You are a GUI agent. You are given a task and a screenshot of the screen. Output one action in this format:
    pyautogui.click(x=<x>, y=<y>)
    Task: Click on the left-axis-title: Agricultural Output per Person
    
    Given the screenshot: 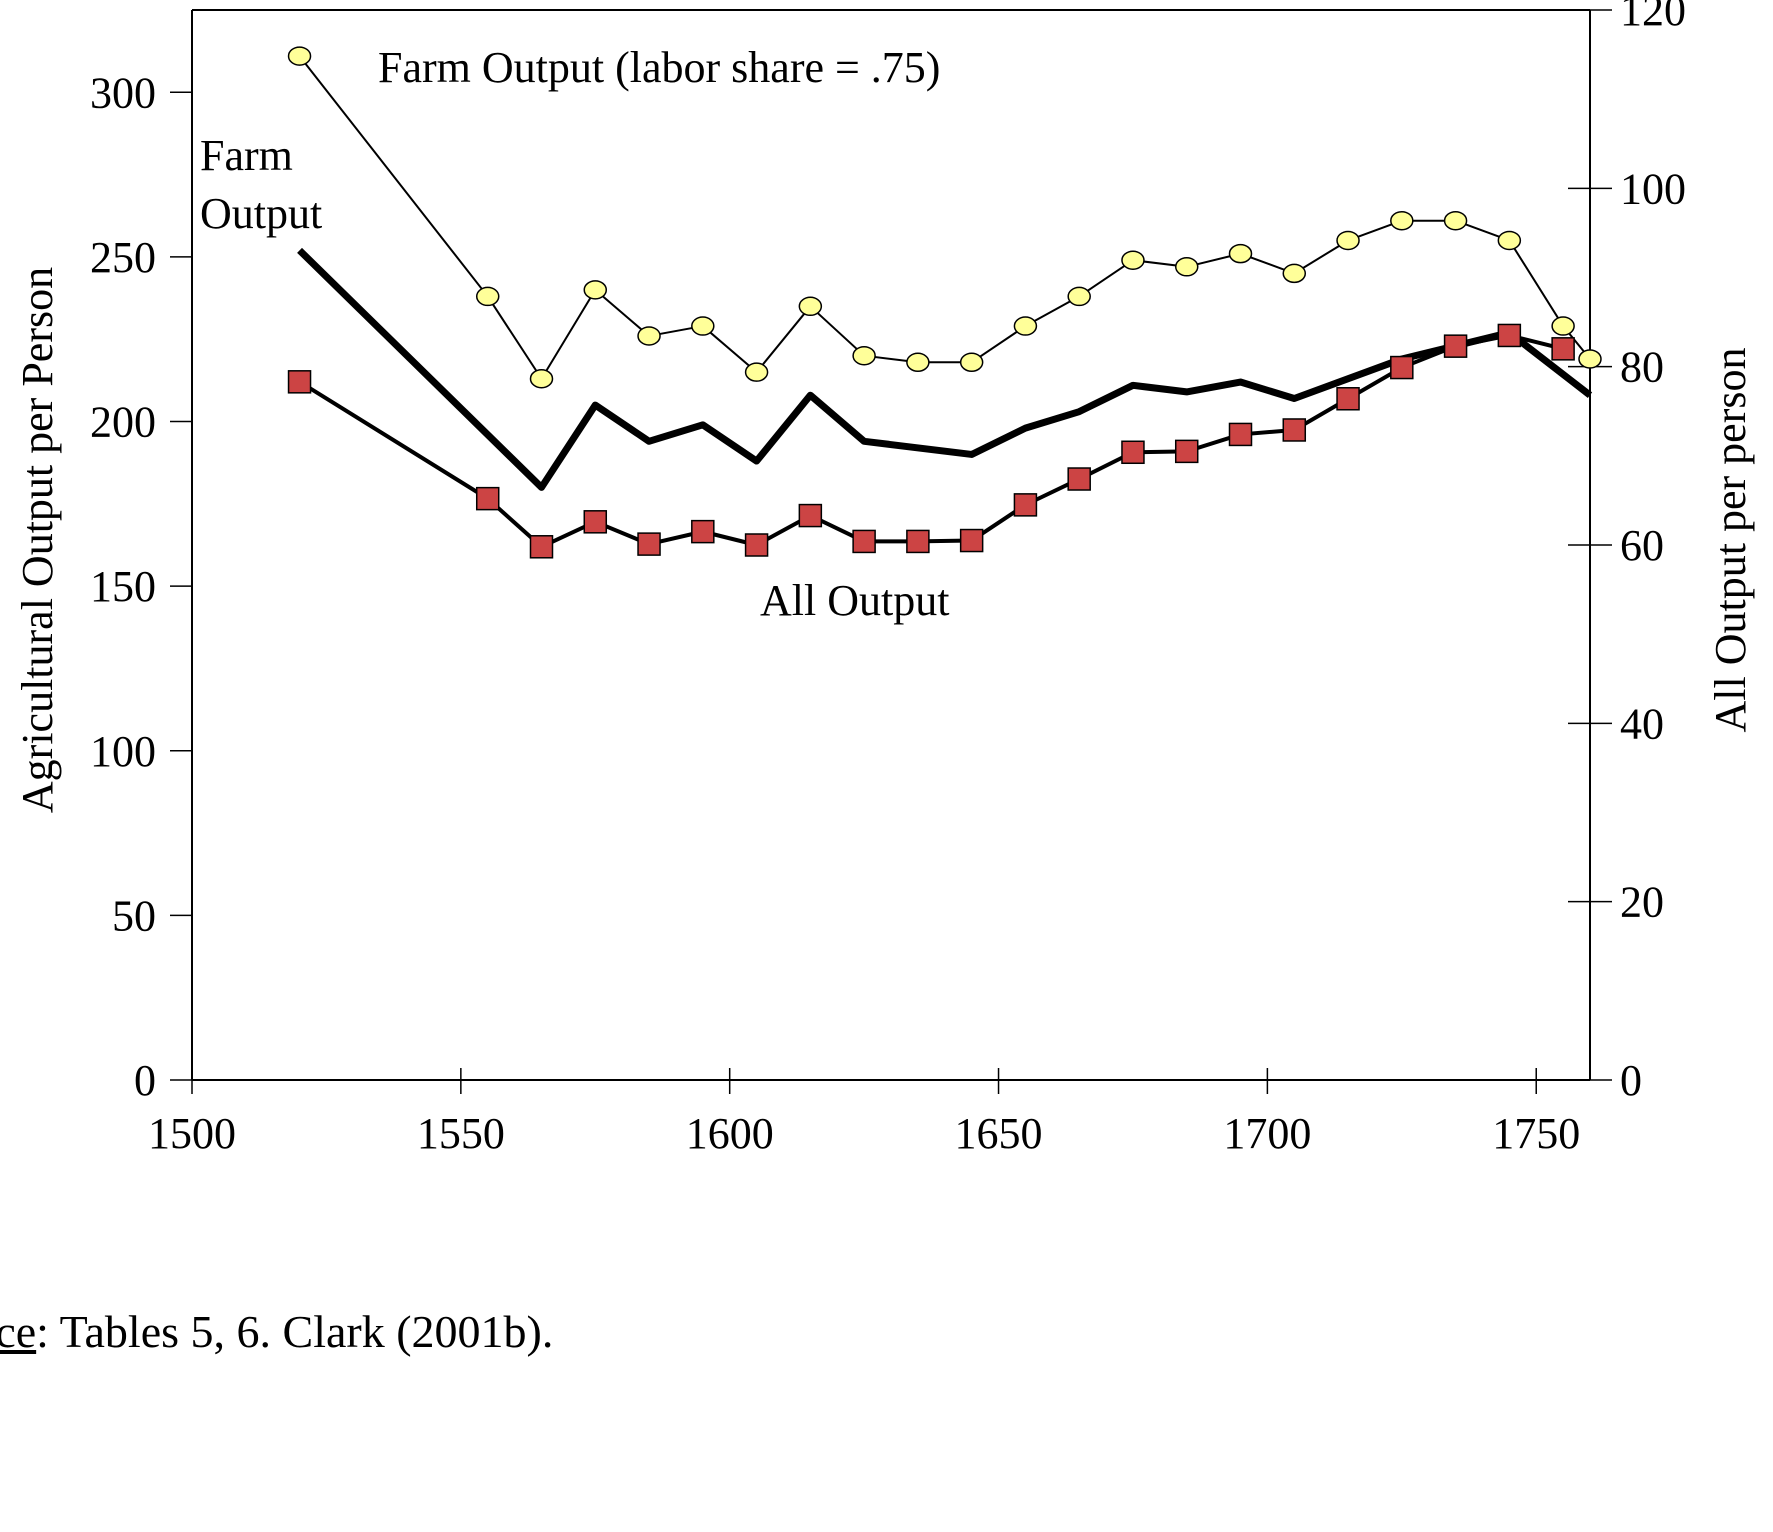 What is the action you would take?
    pyautogui.click(x=37, y=540)
    